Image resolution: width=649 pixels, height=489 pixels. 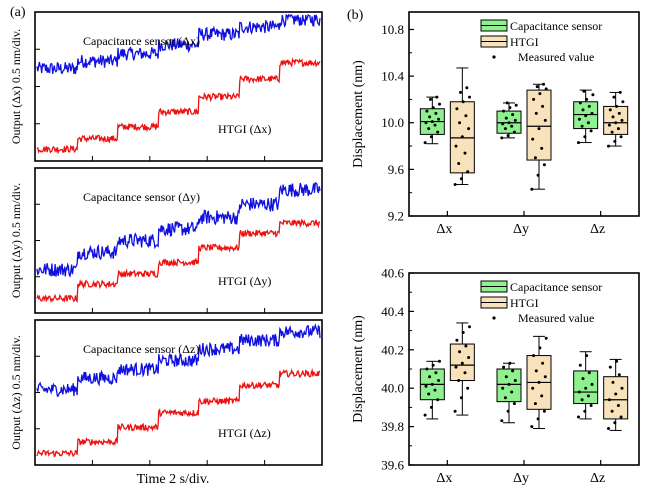 What do you see at coordinates (16, 86) in the screenshot?
I see `y-axis-label: Output (Δx) 0.5 nm/div.` at bounding box center [16, 86].